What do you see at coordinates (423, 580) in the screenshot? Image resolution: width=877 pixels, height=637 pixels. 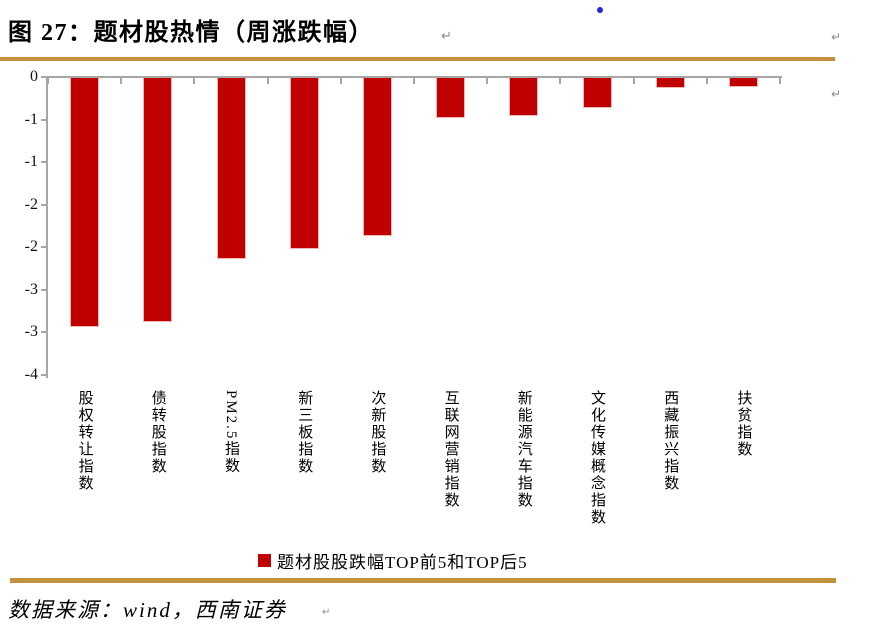 I see `gold-divider-bottom` at bounding box center [423, 580].